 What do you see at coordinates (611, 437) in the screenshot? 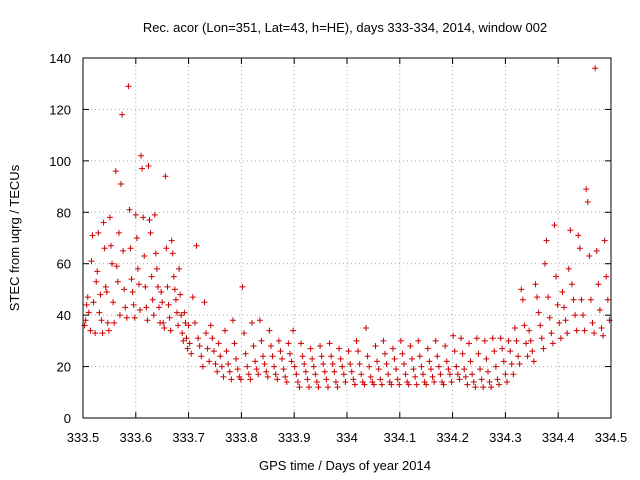
I see `x-tick-label: 334.5` at bounding box center [611, 437].